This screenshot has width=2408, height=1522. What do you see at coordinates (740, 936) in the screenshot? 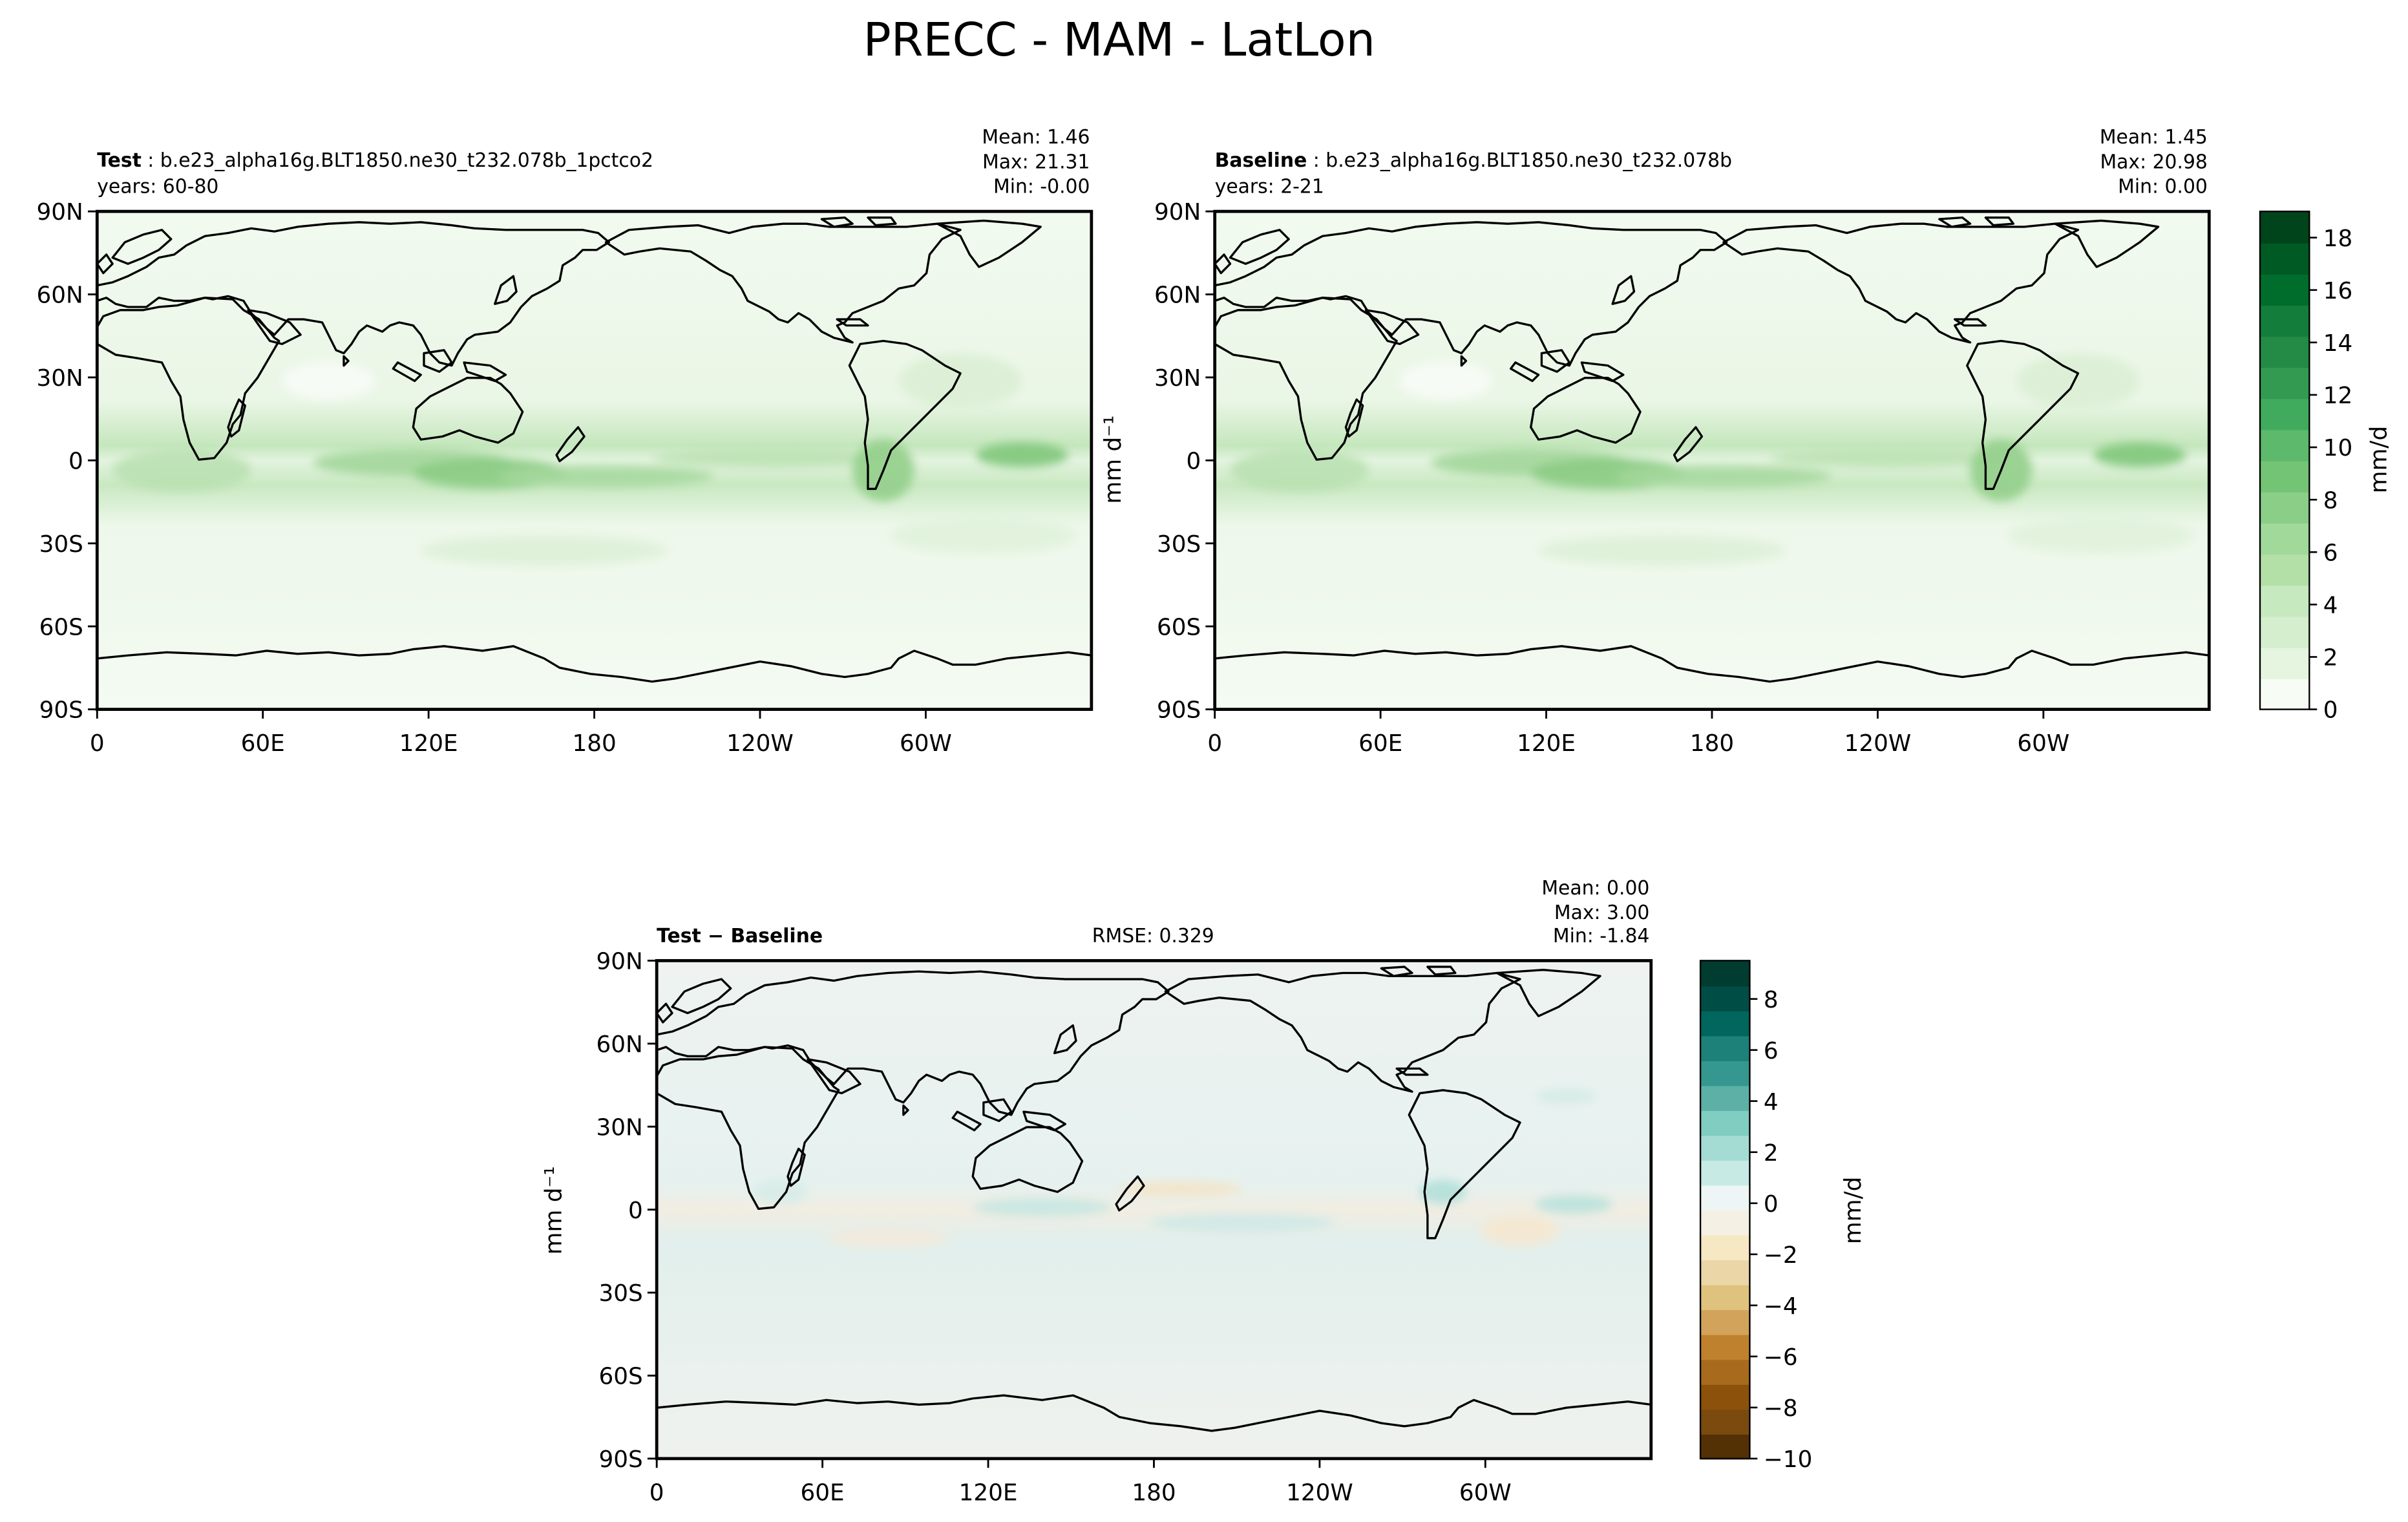
I see `diff-label: Test − Baseline` at bounding box center [740, 936].